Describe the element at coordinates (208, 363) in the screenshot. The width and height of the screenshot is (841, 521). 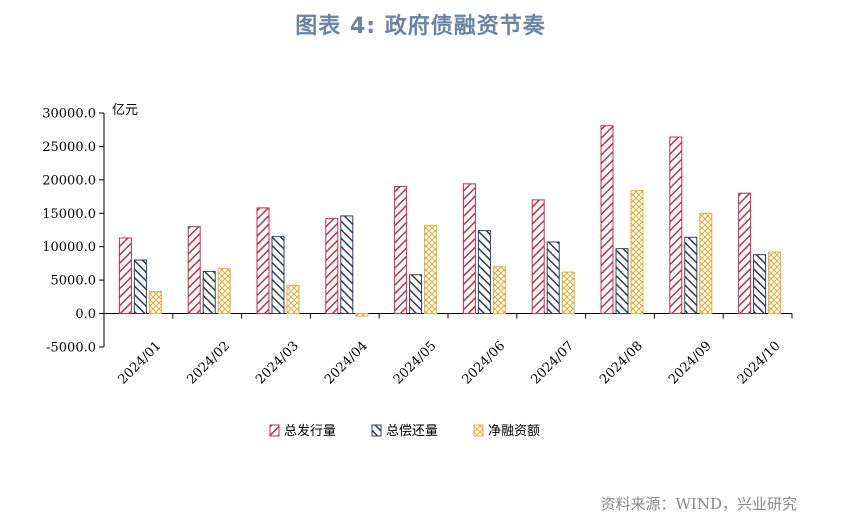
I see `x-tick-label: 2024/02` at that location.